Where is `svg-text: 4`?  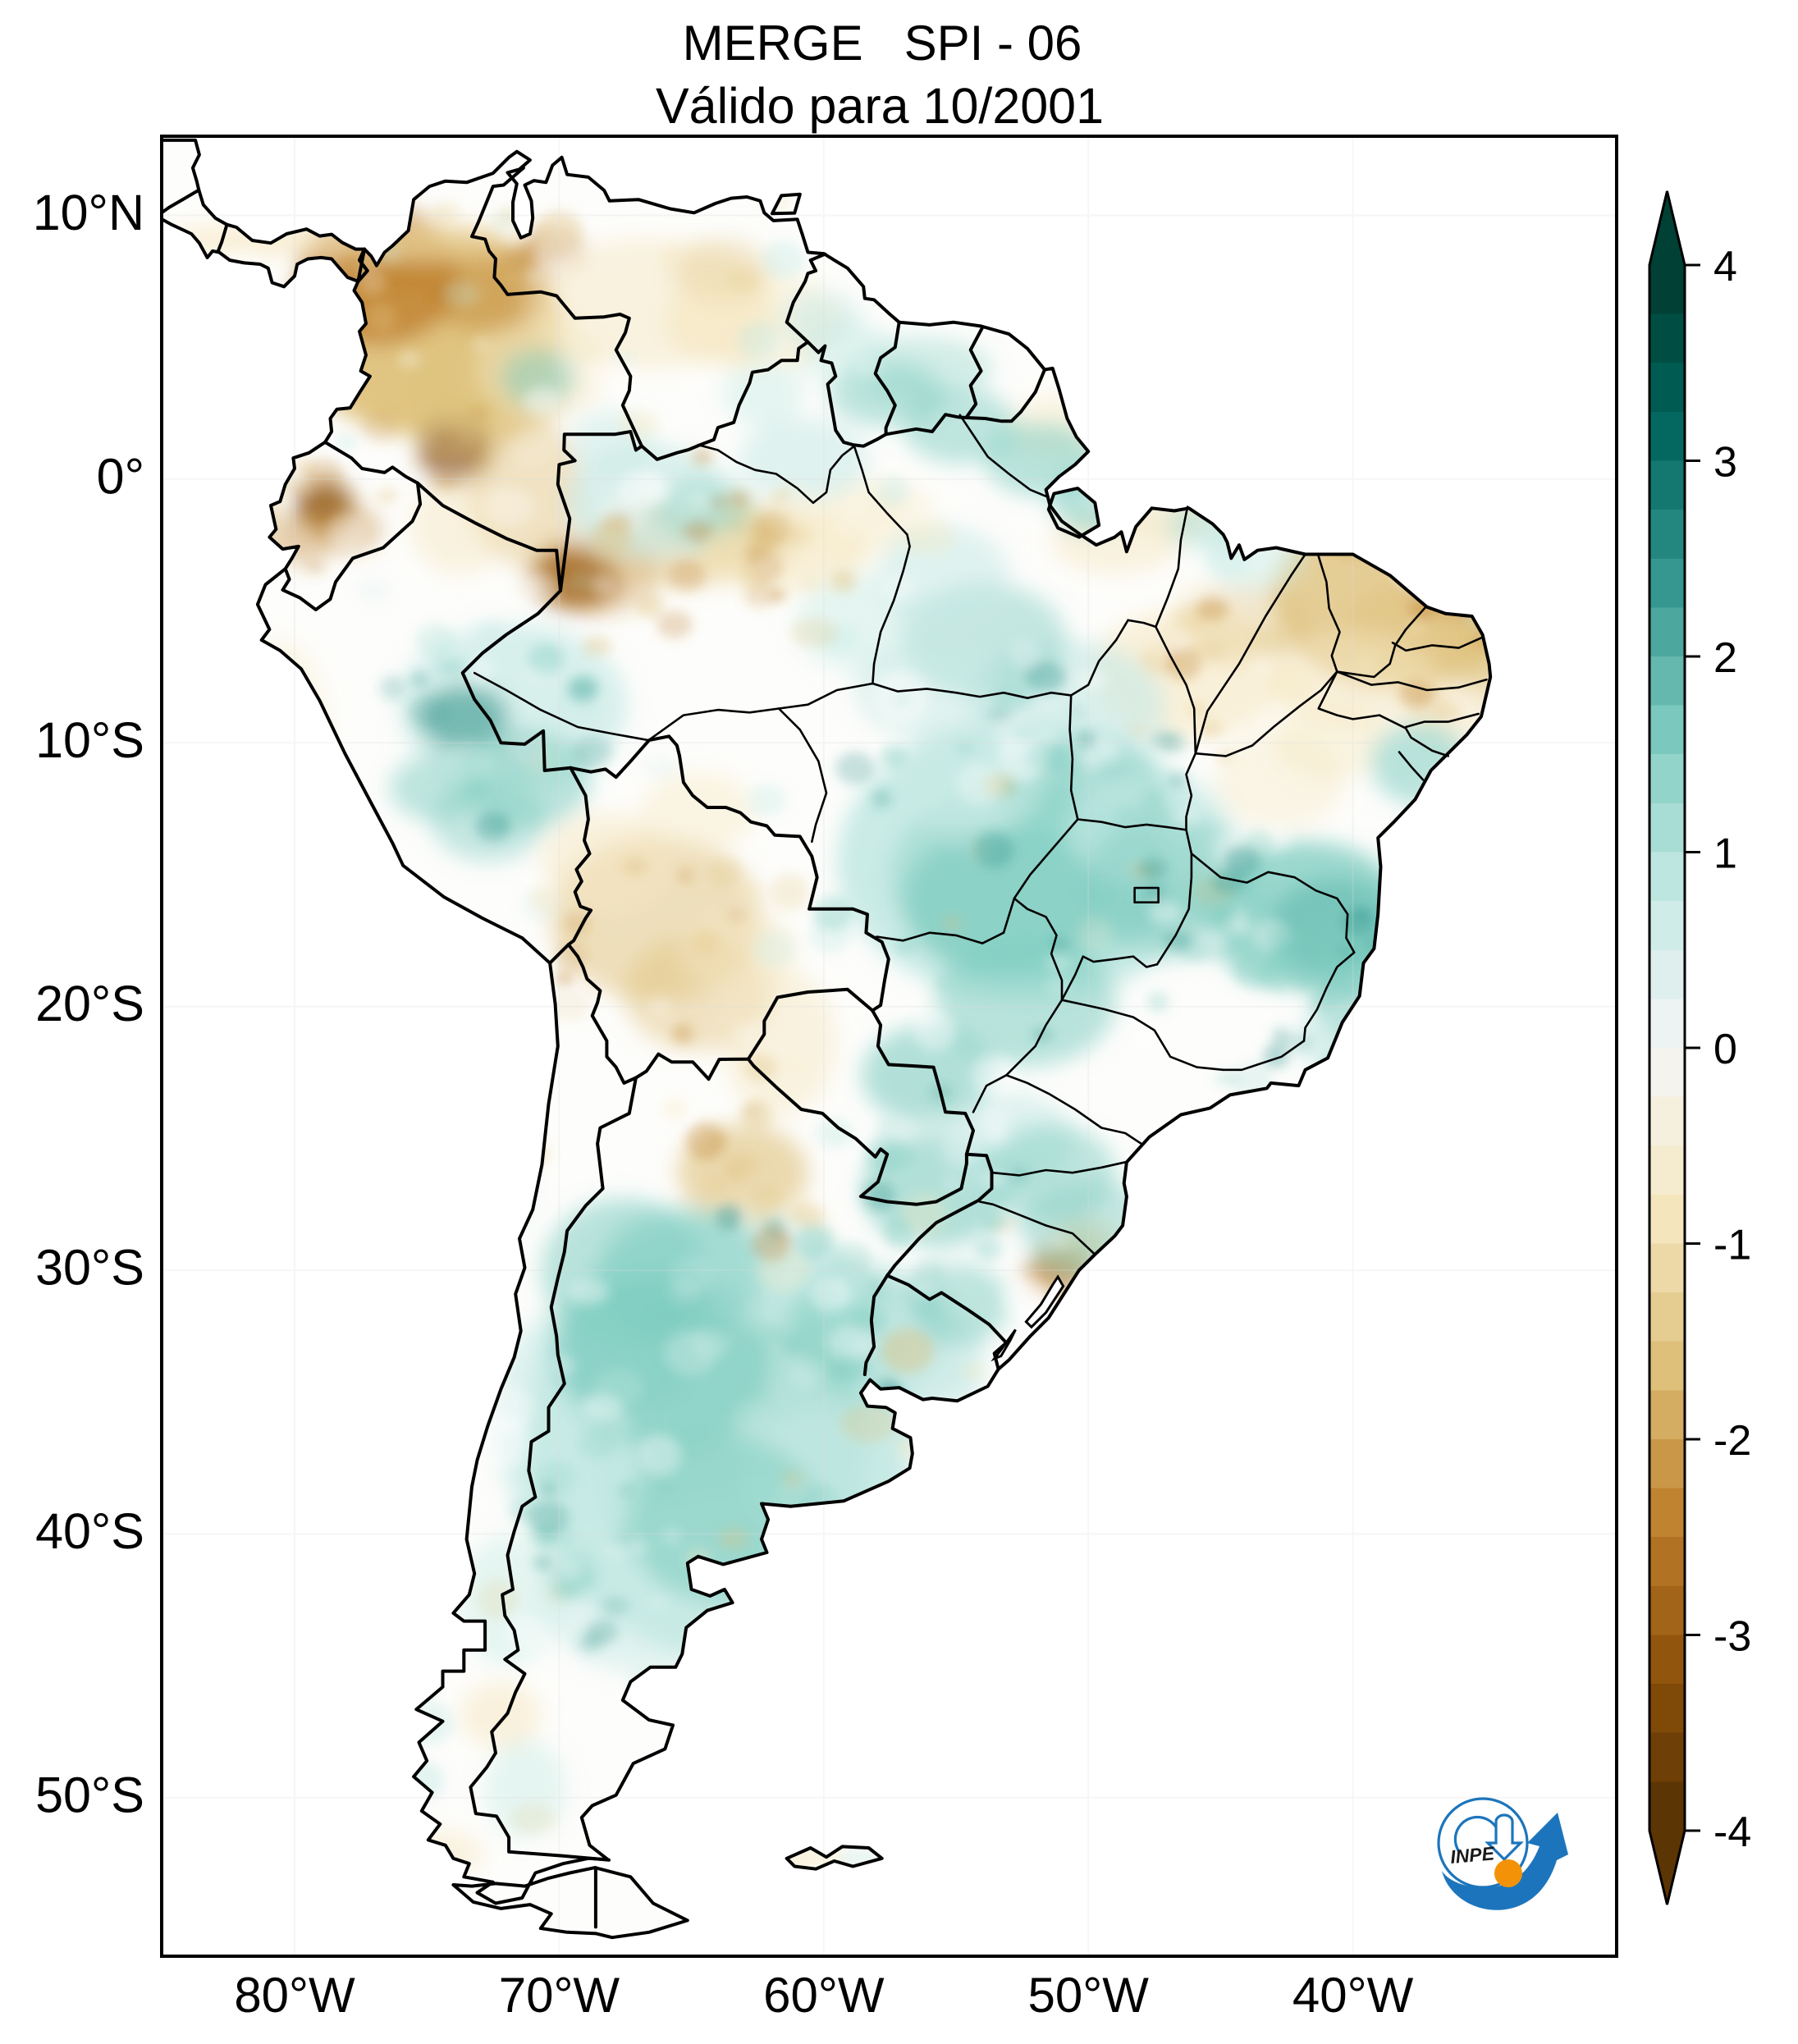 svg-text: 4 is located at coordinates (1725, 266).